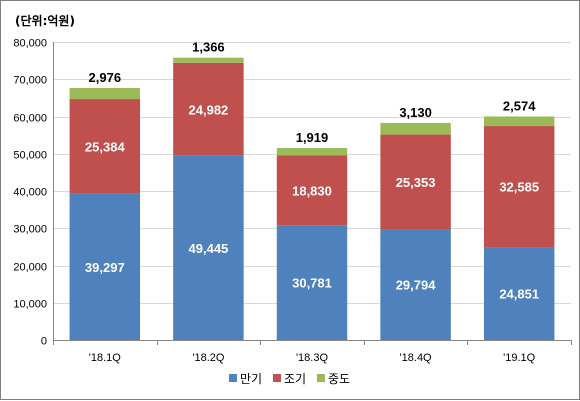 This screenshot has width=580, height=401. Describe the element at coordinates (30, 230) in the screenshot. I see `y-tick-label: 30,000` at that location.